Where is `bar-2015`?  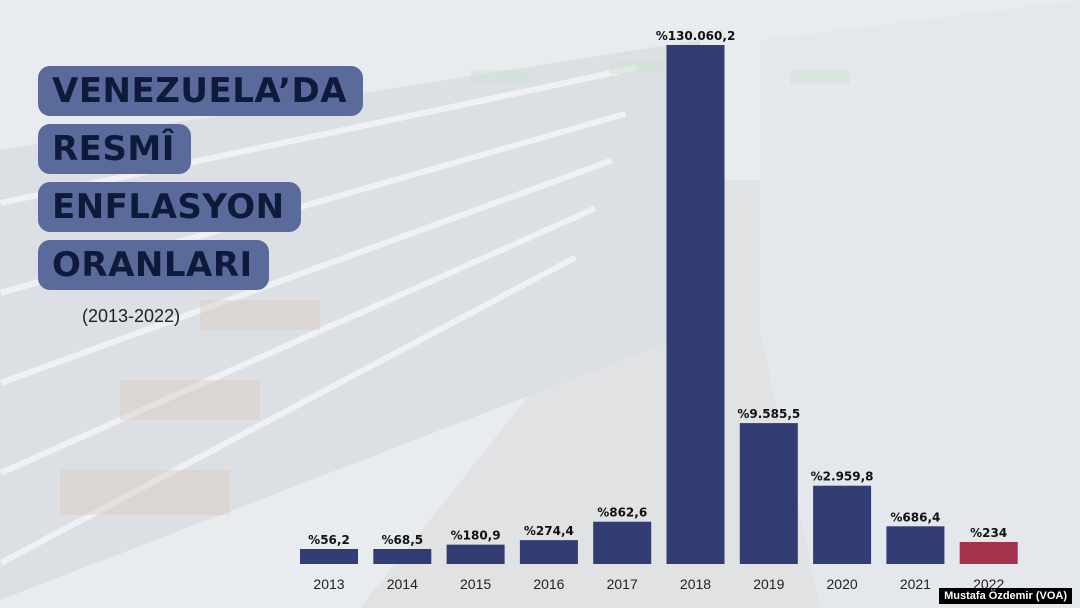
bar-2015 is located at coordinates (475, 554).